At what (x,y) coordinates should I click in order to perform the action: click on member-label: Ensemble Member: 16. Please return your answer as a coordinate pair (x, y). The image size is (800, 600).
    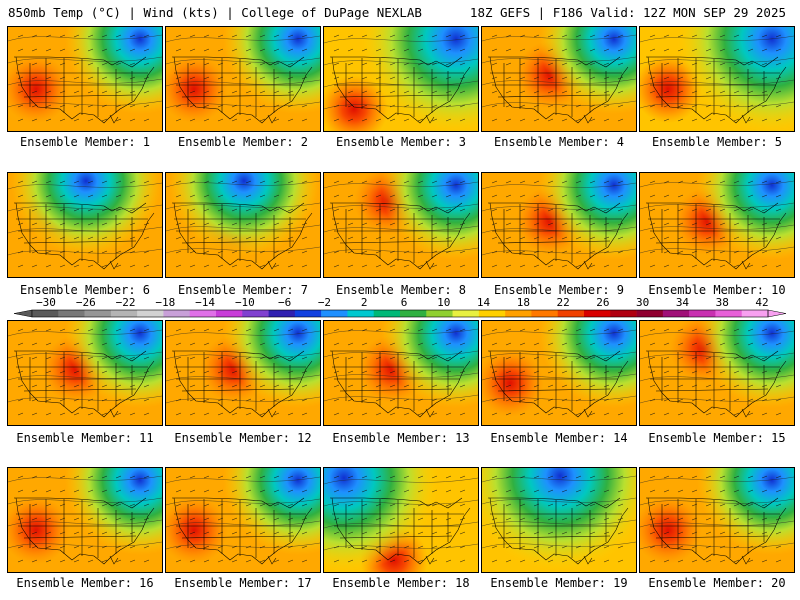
    Looking at the image, I should click on (85, 583).